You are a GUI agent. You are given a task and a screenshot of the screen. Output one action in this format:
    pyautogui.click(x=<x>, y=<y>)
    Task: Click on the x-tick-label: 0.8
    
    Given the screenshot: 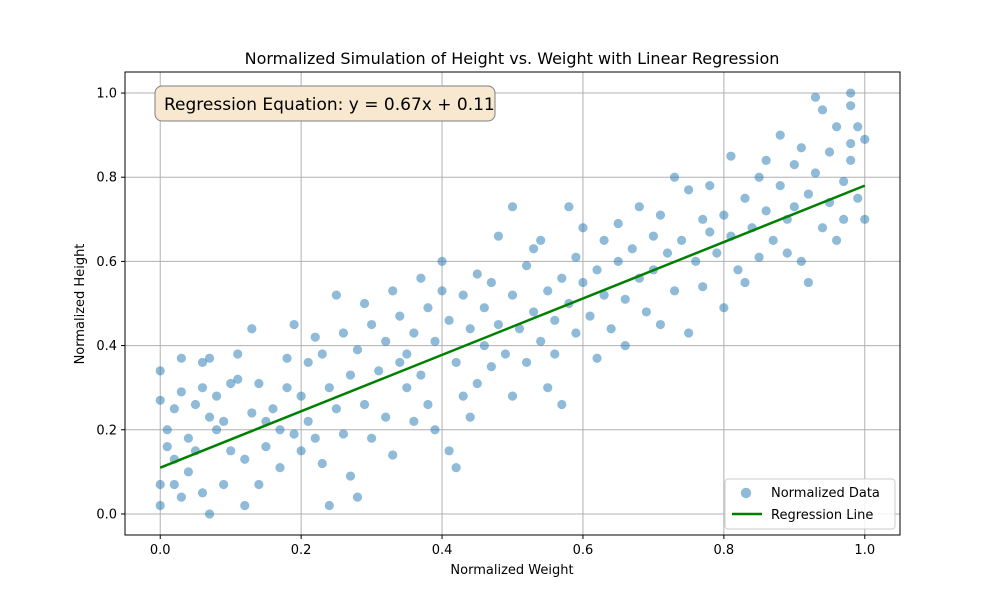 What is the action you would take?
    pyautogui.click(x=724, y=550)
    